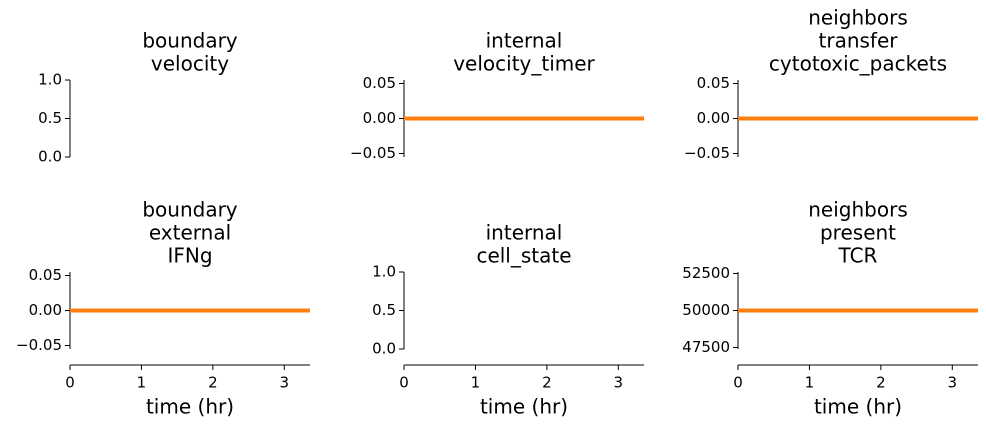 This screenshot has height=428, width=986. Describe the element at coordinates (706, 347) in the screenshot. I see `y-tick-label: 47500` at that location.